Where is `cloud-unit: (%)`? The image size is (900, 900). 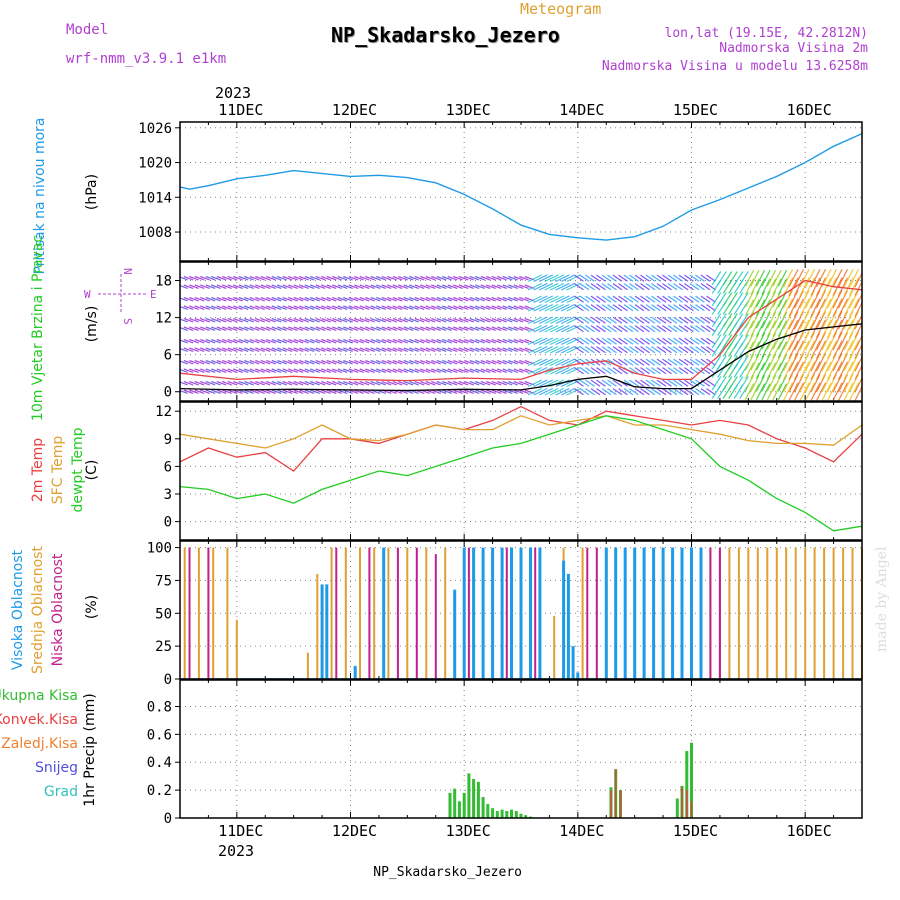
cloud-unit: (%) is located at coordinates (92, 607).